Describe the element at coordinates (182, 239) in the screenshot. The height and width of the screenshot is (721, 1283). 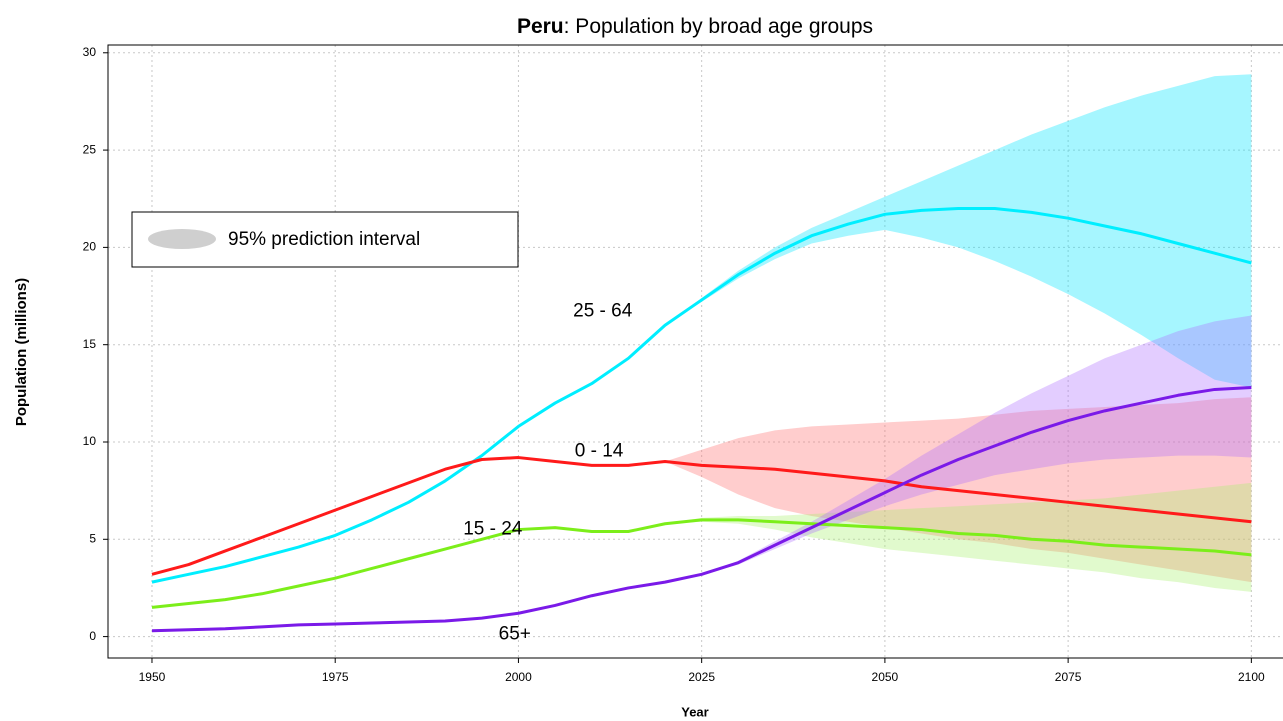
I see `legend-swatch` at that location.